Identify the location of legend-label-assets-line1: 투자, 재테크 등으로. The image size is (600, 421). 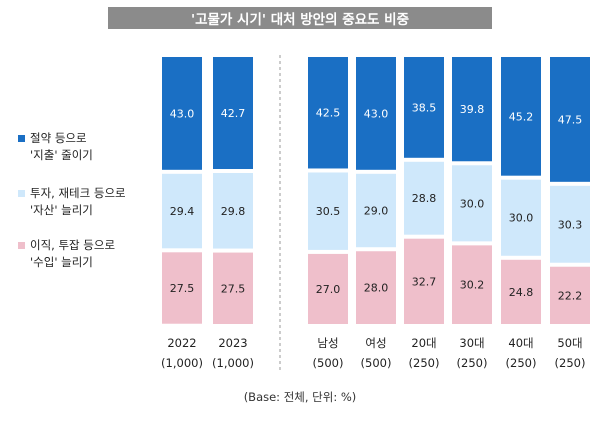
(78, 193).